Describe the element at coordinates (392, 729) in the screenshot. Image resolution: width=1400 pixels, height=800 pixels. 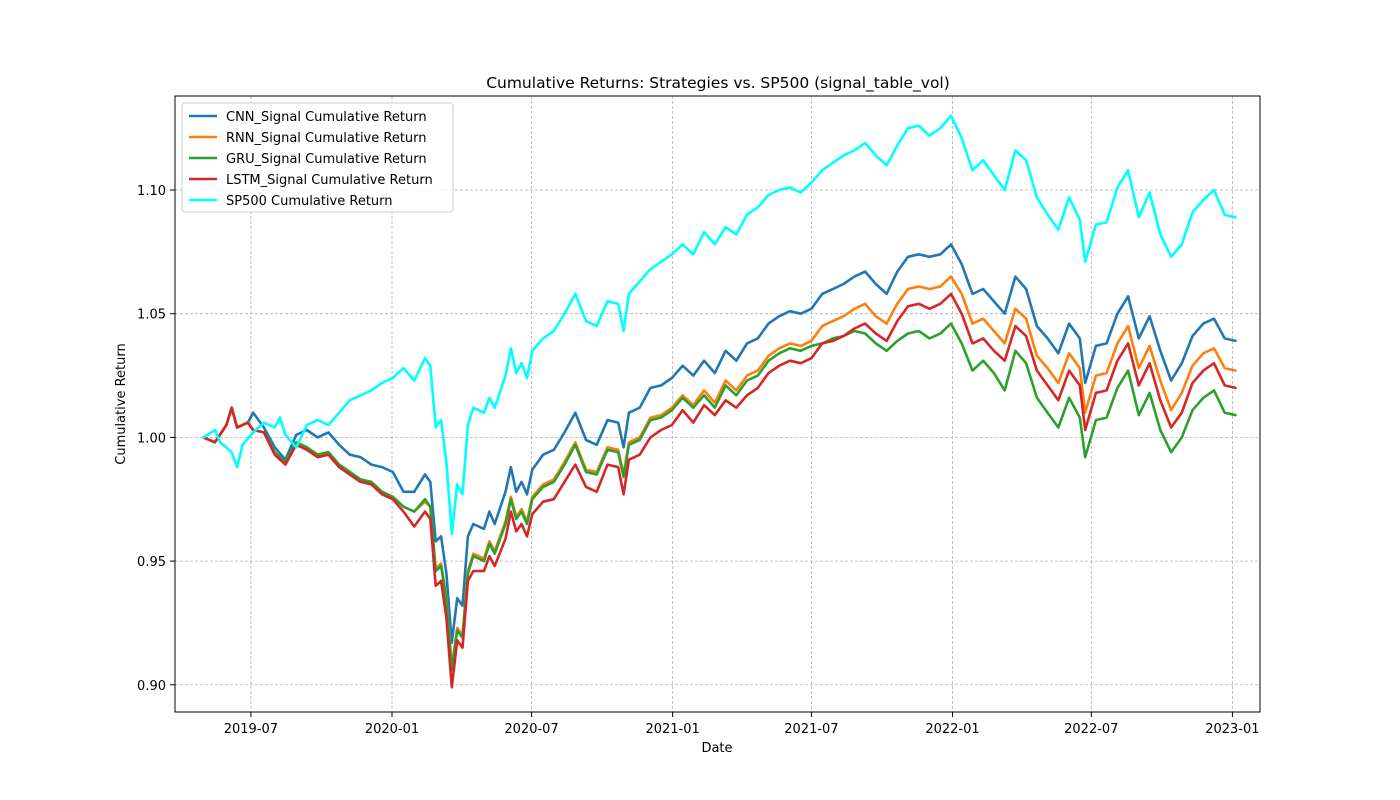
I see `x-tick-label: 2020-01` at that location.